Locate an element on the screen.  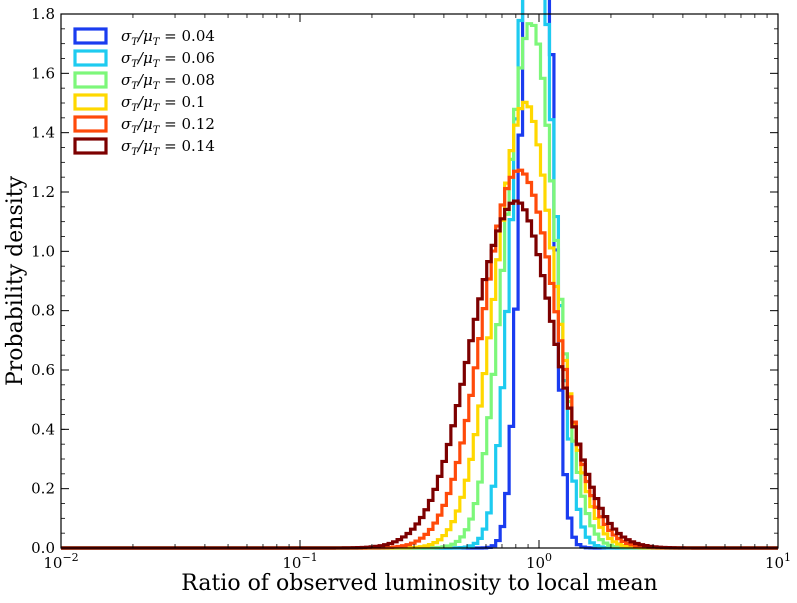
legend-label-1: σT/μT = 0.04 is located at coordinates (168, 37).